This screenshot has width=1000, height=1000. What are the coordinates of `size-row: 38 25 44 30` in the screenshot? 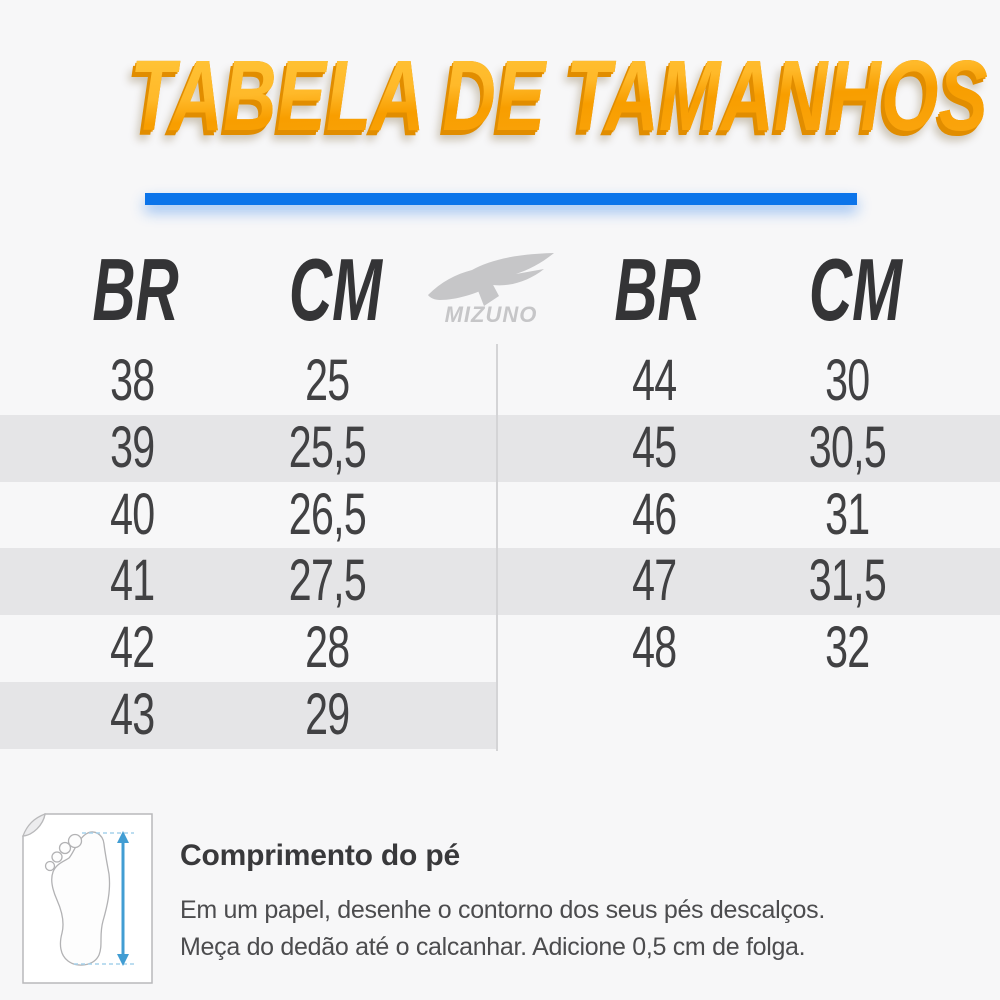 It's located at (500, 381).